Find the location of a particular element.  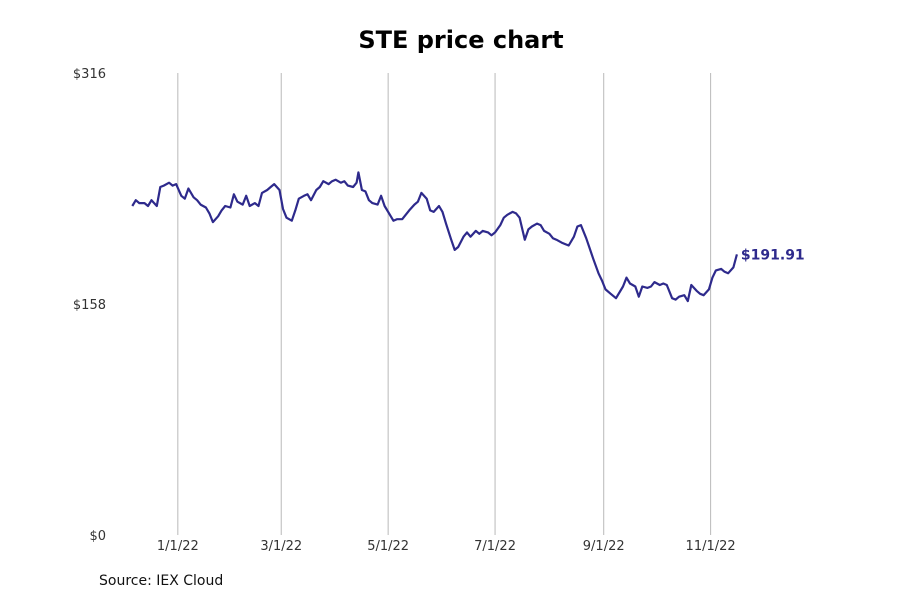

price-line is located at coordinates (434, 237).